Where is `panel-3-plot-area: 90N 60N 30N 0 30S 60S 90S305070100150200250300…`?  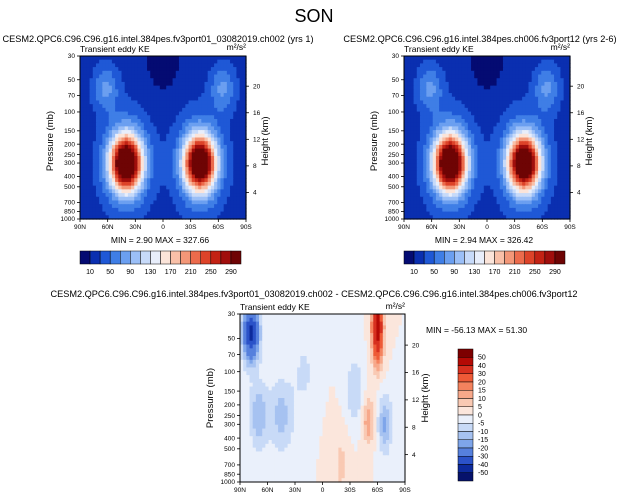 panel-3-plot-area: 90N 60N 30N 0 30S 60S 90S305070100150200250300… is located at coordinates (320, 402).